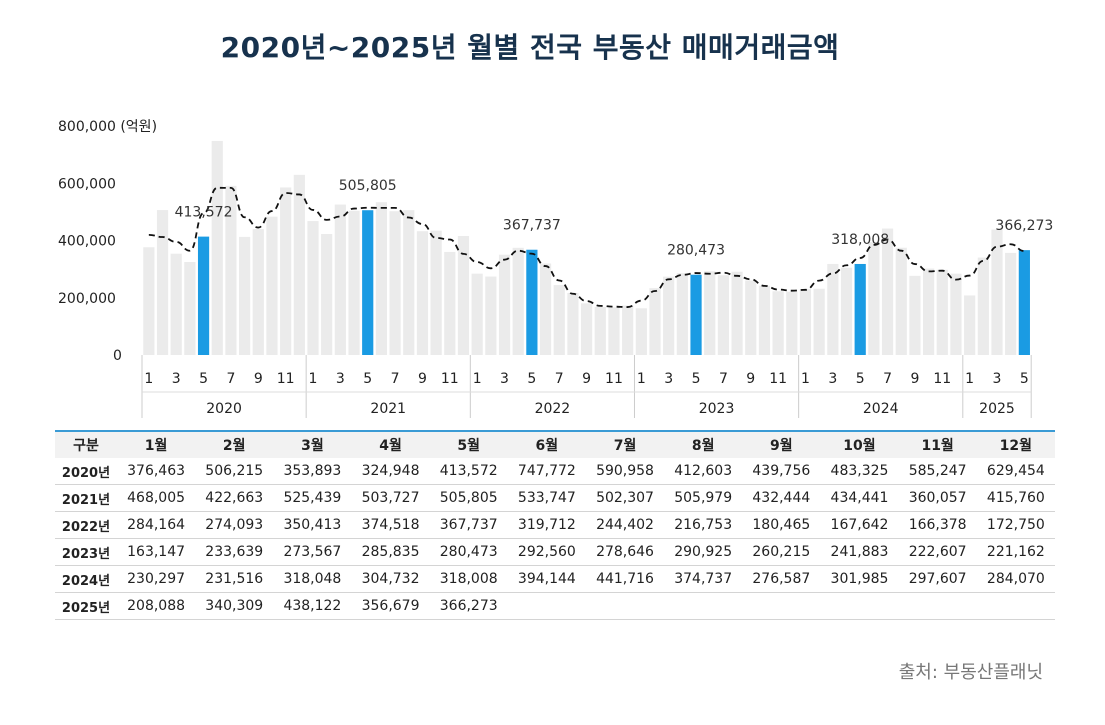 Image resolution: width=1105 pixels, height=725 pixels. What do you see at coordinates (997, 409) in the screenshot?
I see `year-label: 2025` at bounding box center [997, 409].